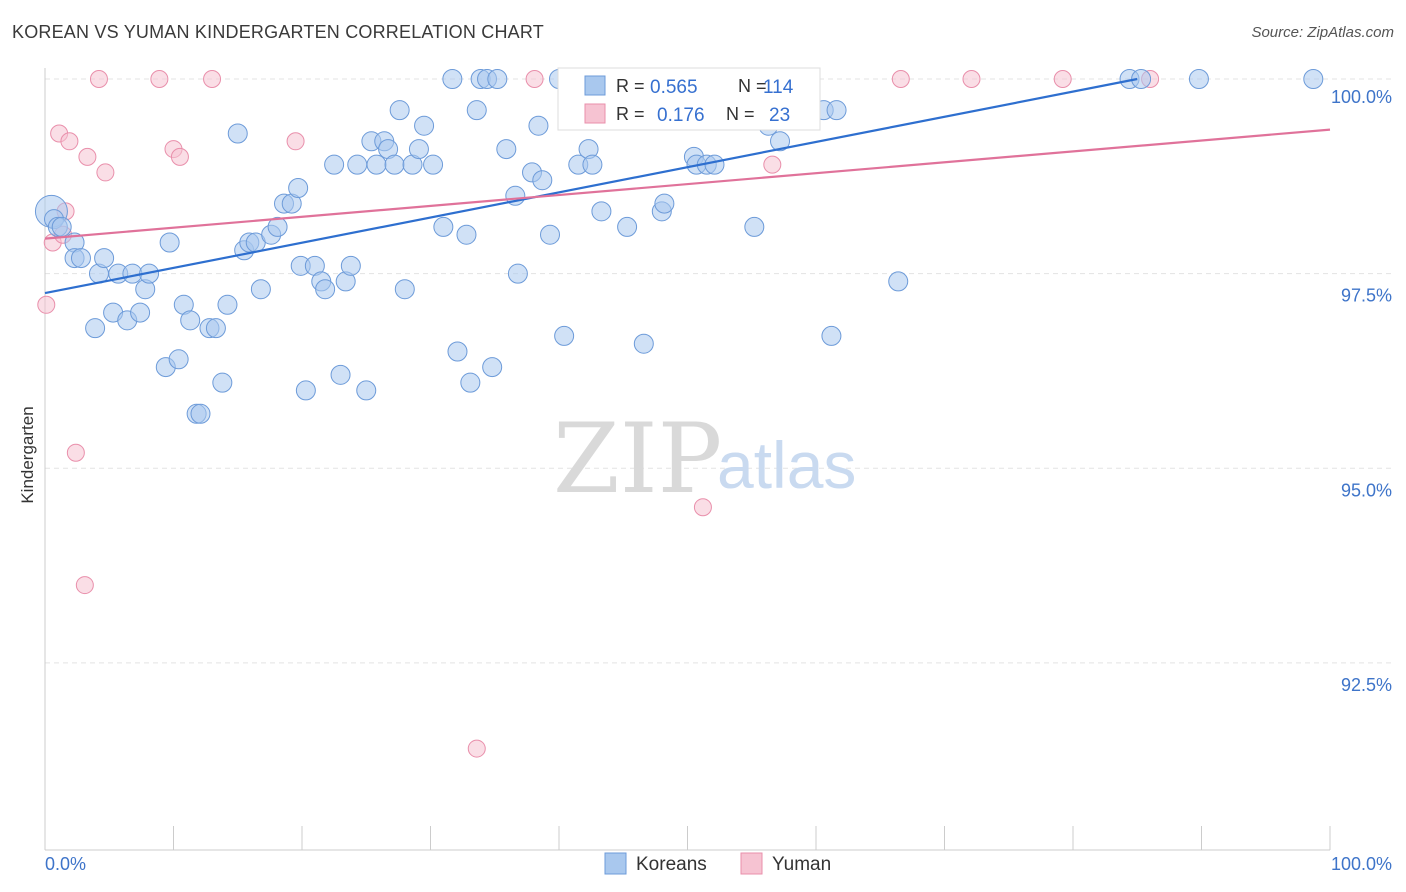  I want to click on stats-box: R = 0.565 N = 114 R = 0.176 N = 23, so click(689, 99).